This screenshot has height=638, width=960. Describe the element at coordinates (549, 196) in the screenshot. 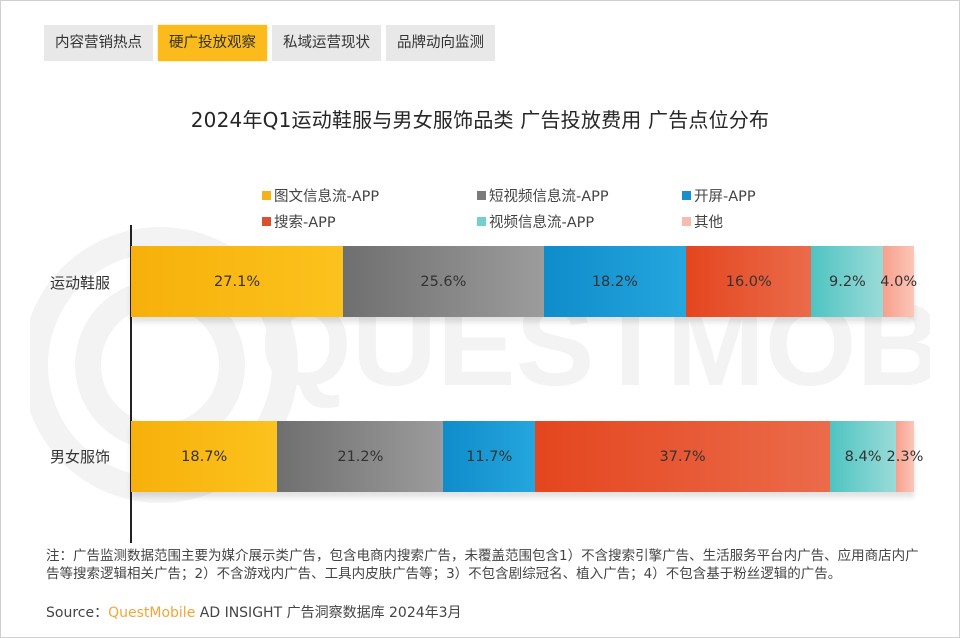

I see `legend-label: 短视频信息流-APP` at that location.